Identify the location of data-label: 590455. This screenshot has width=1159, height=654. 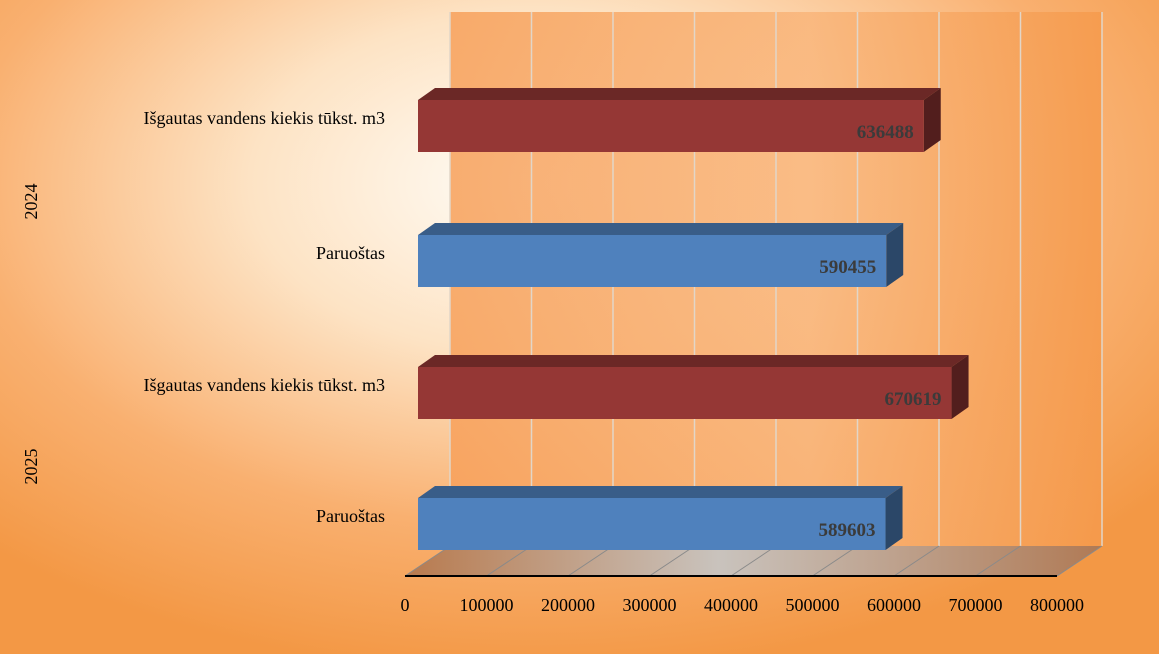
(847, 267).